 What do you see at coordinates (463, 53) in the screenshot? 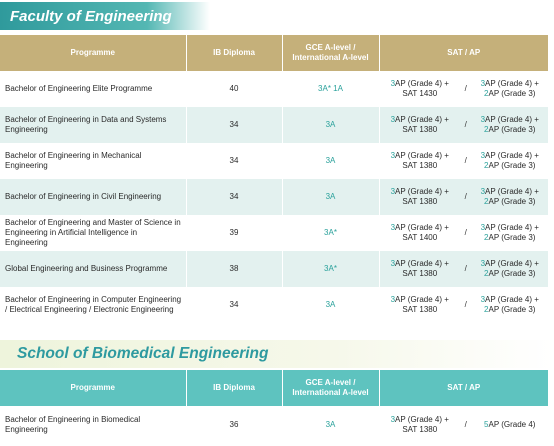
I see `header-sat-ap: SAT / AP` at bounding box center [463, 53].